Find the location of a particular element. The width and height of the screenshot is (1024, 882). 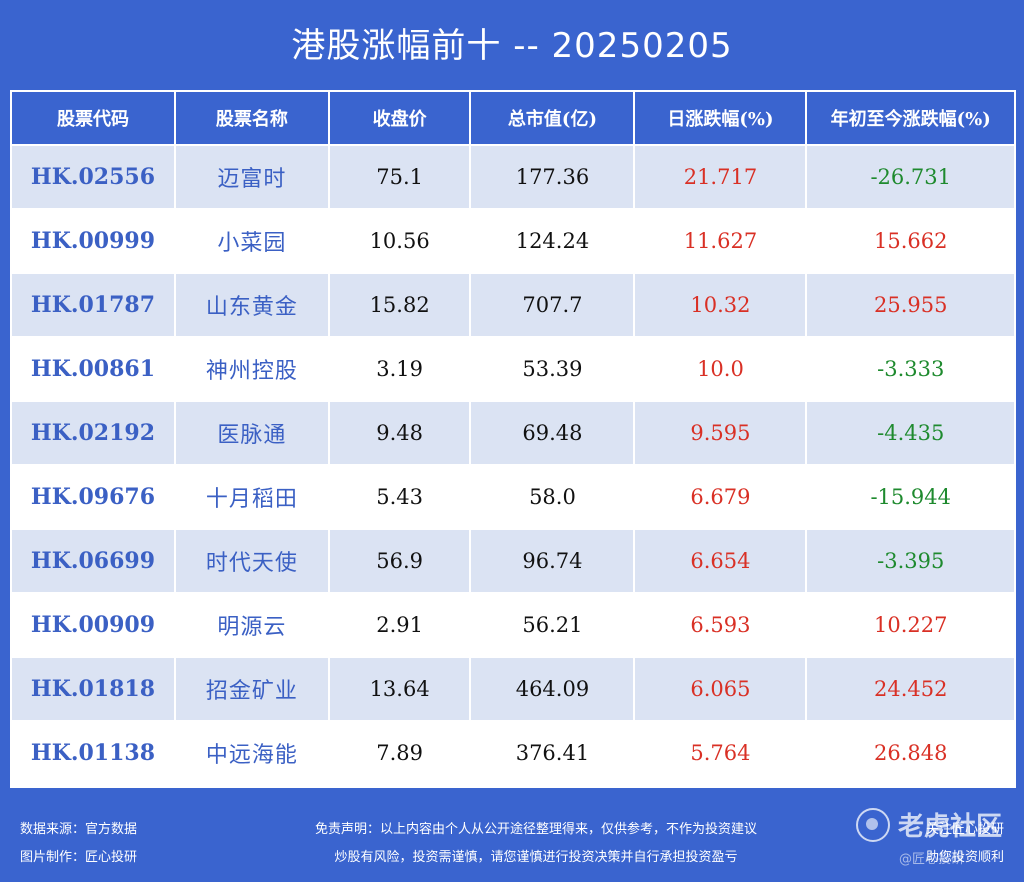

market-cap-cell: 58.0 is located at coordinates (552, 497).